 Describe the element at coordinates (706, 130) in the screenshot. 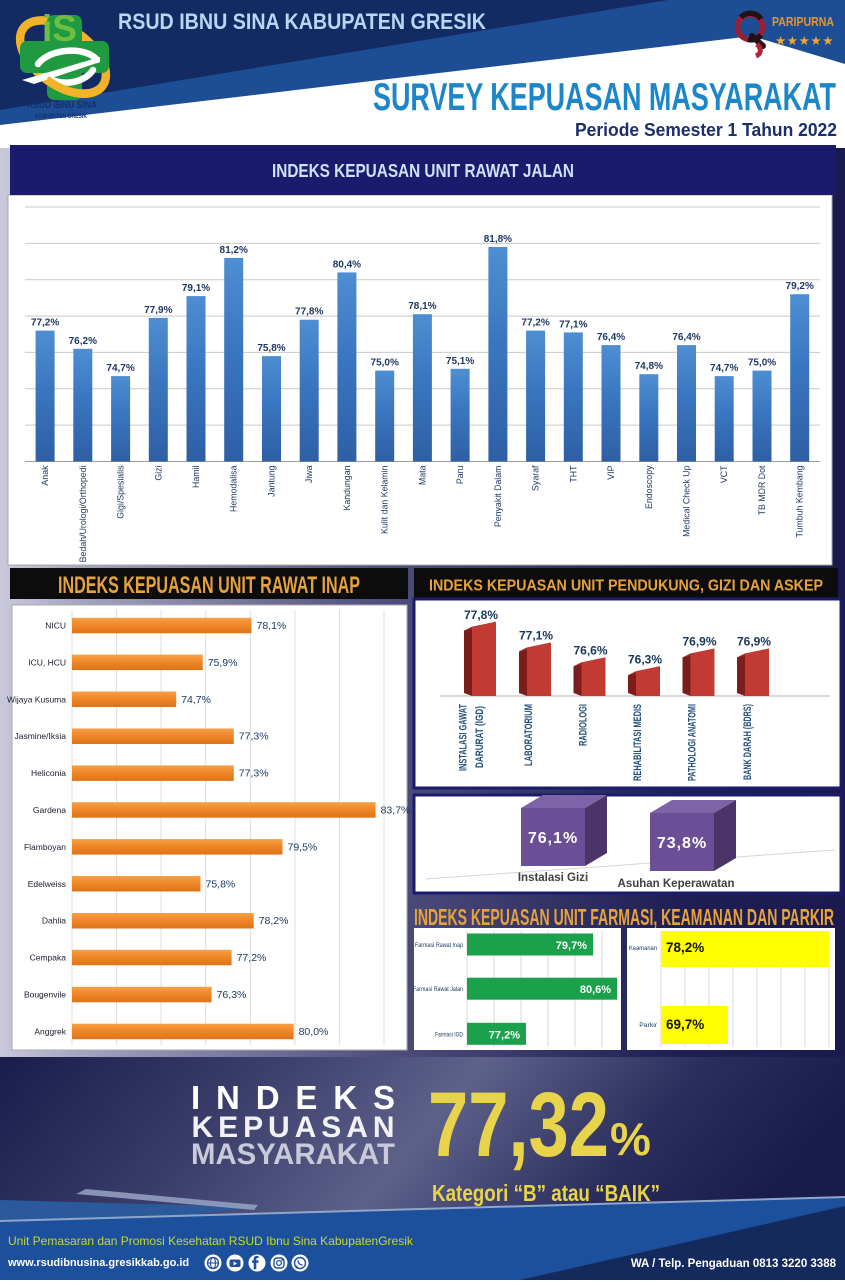

I see `svg-text: Periode Semester 1 Tahun 2022` at that location.